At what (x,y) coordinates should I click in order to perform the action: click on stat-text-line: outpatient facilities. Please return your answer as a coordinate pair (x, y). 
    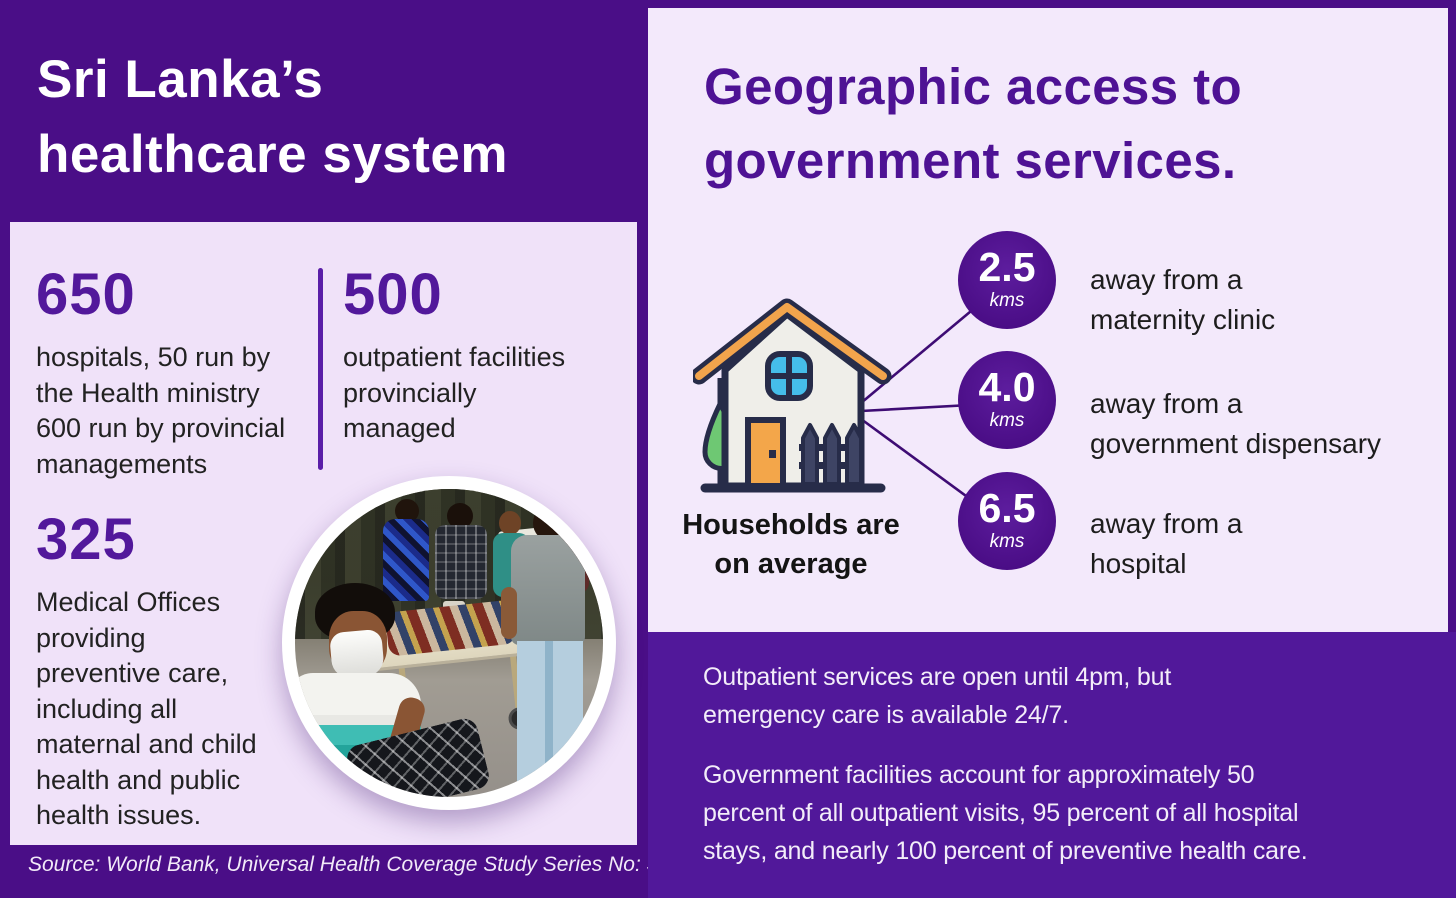
    Looking at the image, I should click on (454, 357).